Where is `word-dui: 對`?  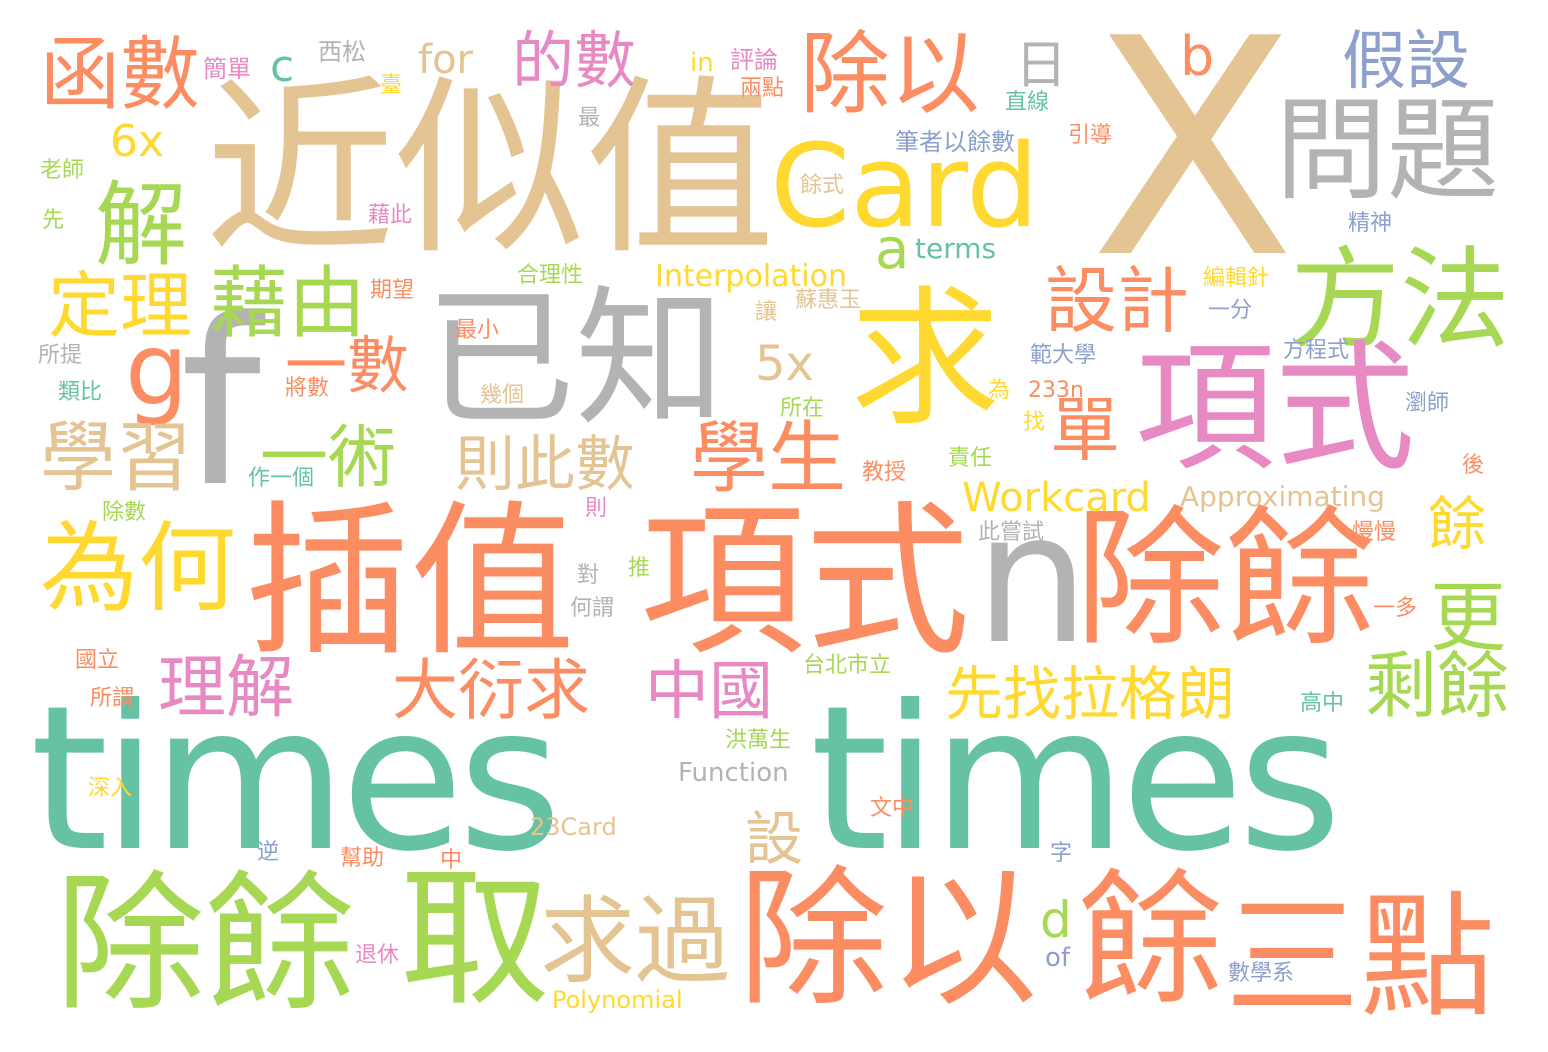 word-dui: 對 is located at coordinates (588, 575).